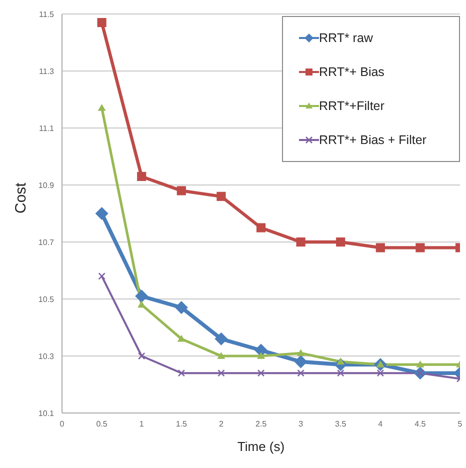 This screenshot has width=466, height=468. Describe the element at coordinates (141, 424) in the screenshot. I see `x-tick-label: 1` at that location.